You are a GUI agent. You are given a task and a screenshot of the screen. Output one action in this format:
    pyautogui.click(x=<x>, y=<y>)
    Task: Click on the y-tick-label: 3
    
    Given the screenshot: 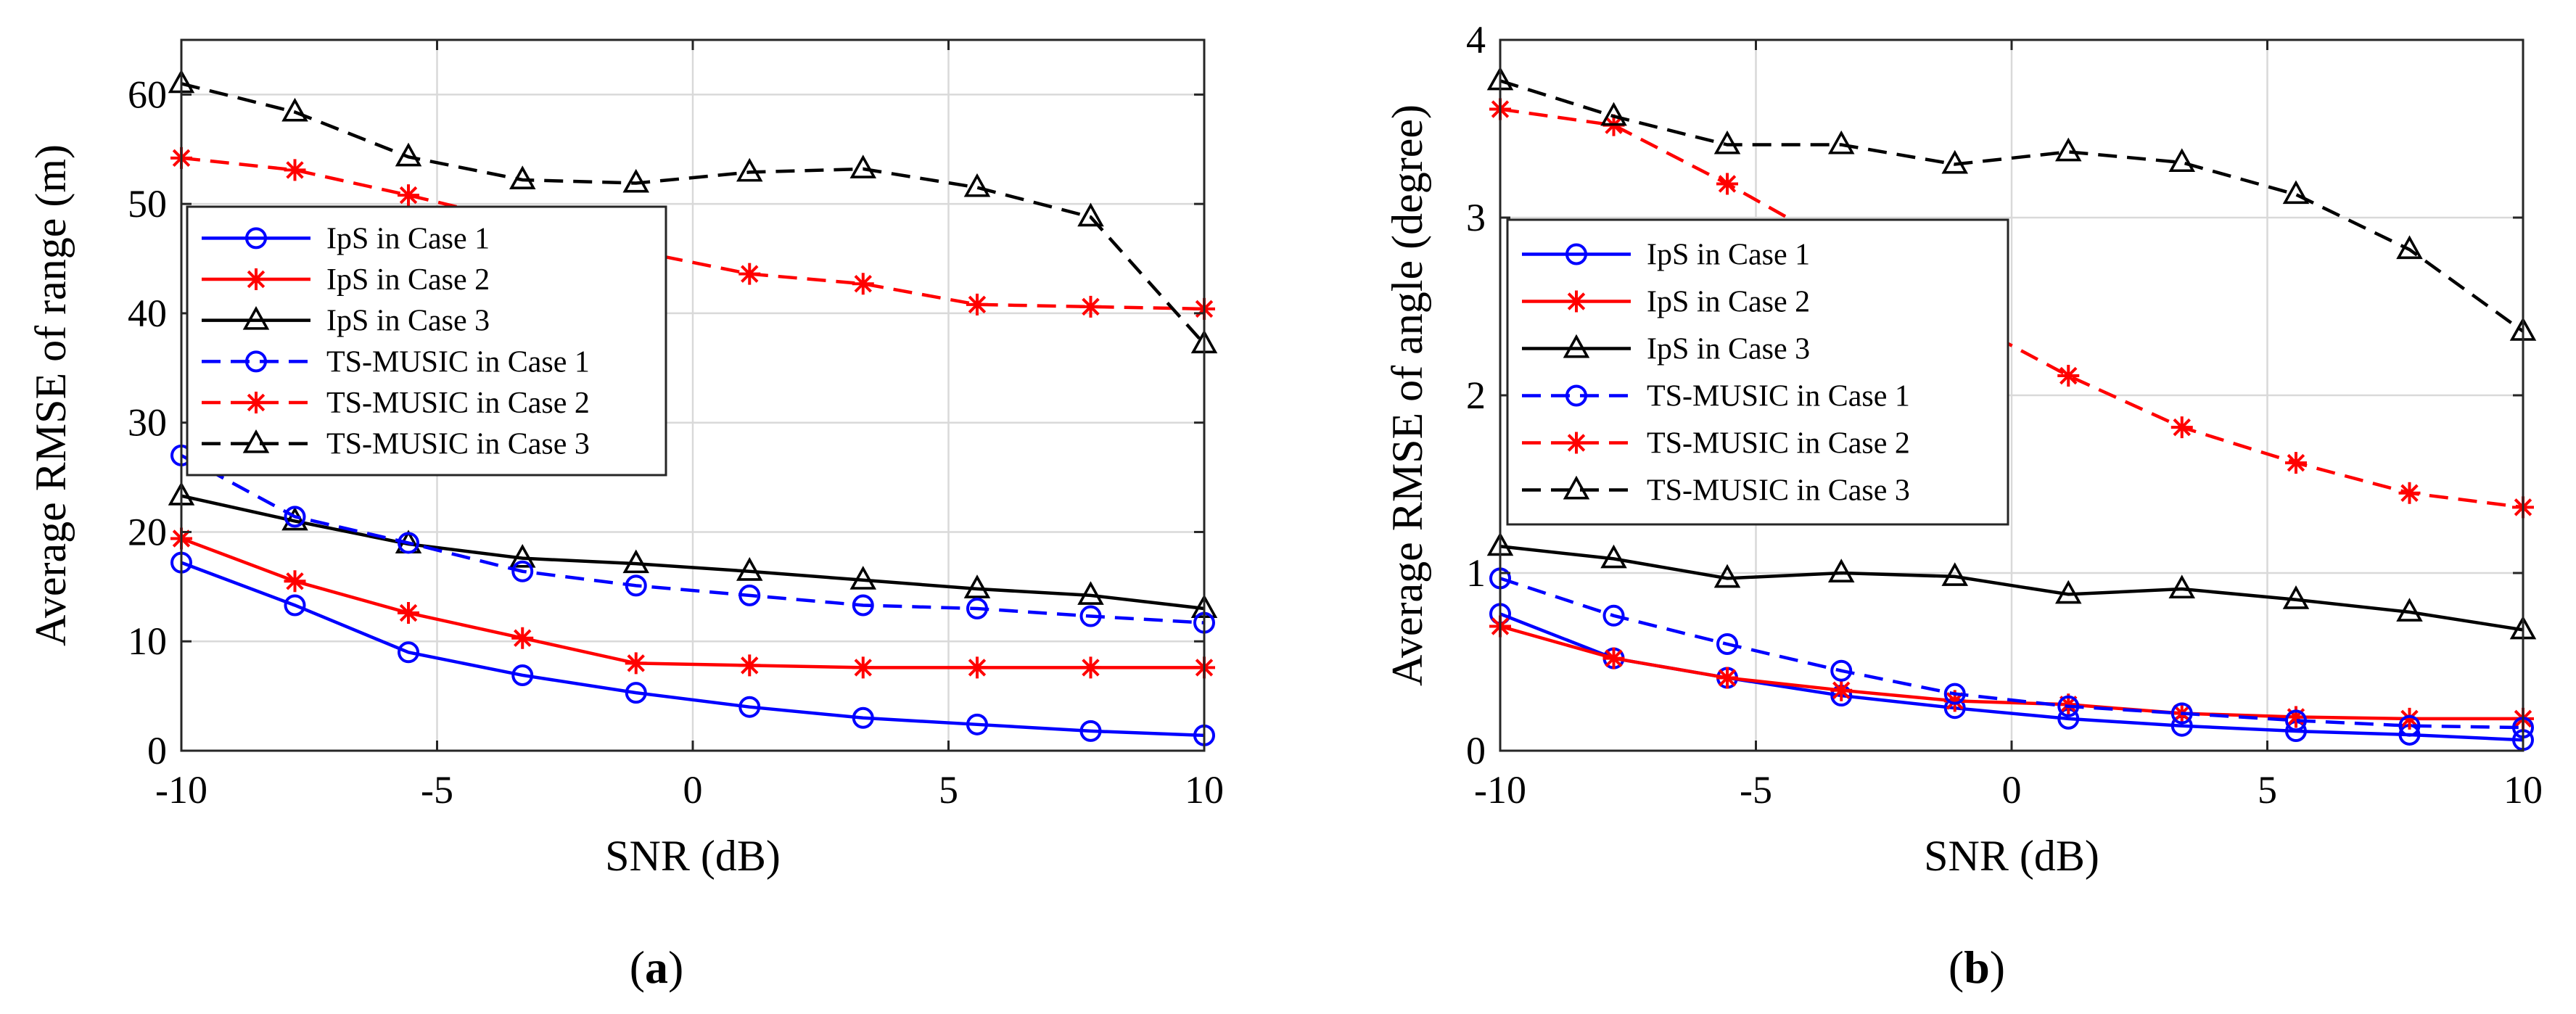 What is the action you would take?
    pyautogui.click(x=1476, y=217)
    